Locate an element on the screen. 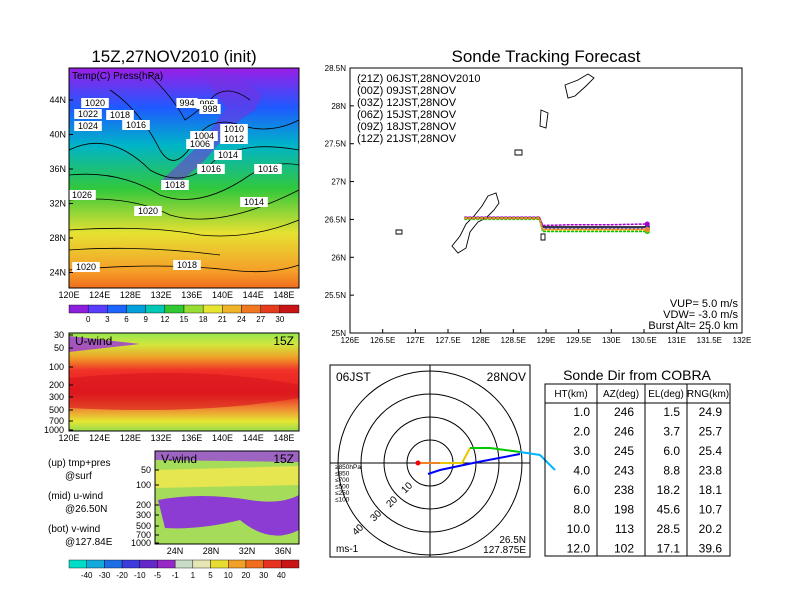 This screenshot has height=612, width=792. v-colorbar-tick-label: -1 is located at coordinates (176, 575).